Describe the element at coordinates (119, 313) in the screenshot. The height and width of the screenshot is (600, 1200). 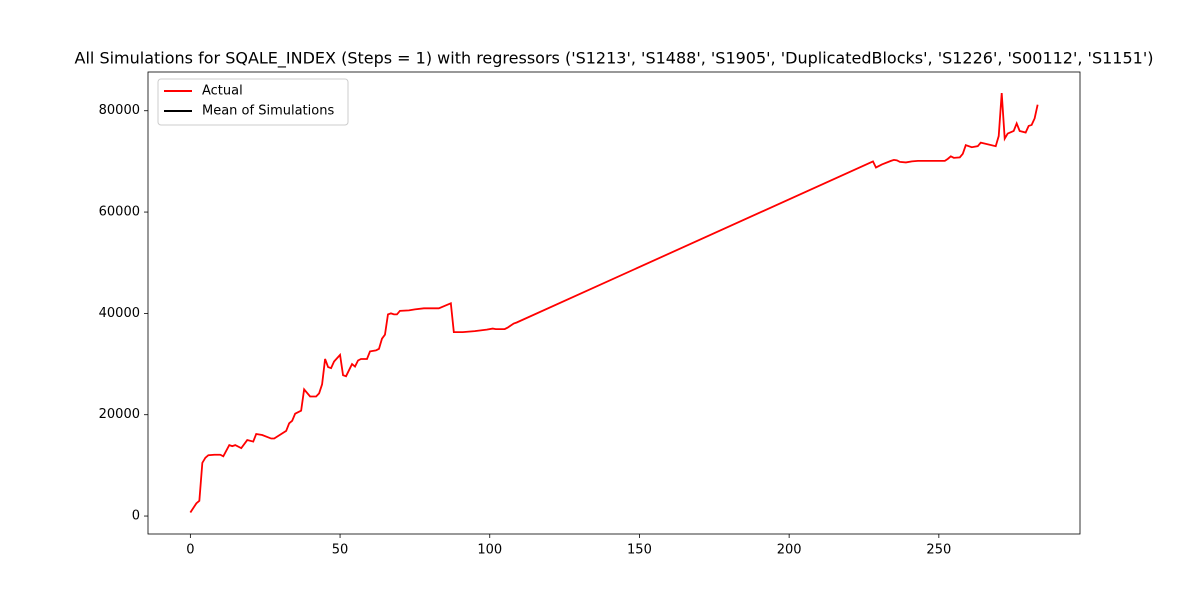
I see `y-tick-label: 40000` at that location.